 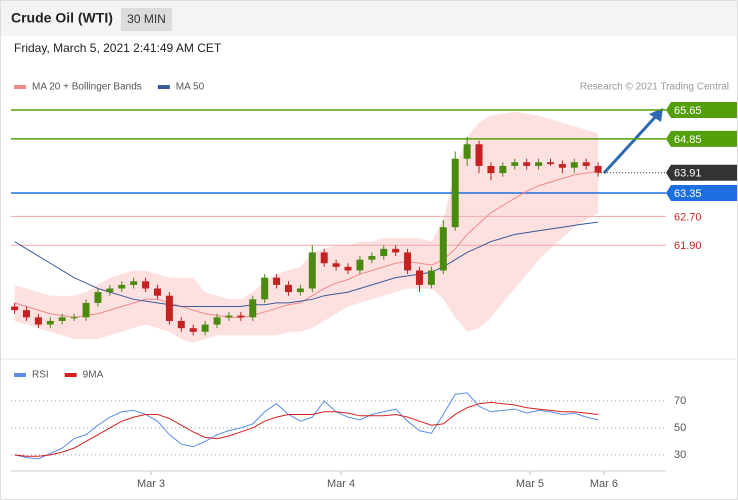 I want to click on instrument-title: Crude Oil (WTI), so click(x=62, y=18).